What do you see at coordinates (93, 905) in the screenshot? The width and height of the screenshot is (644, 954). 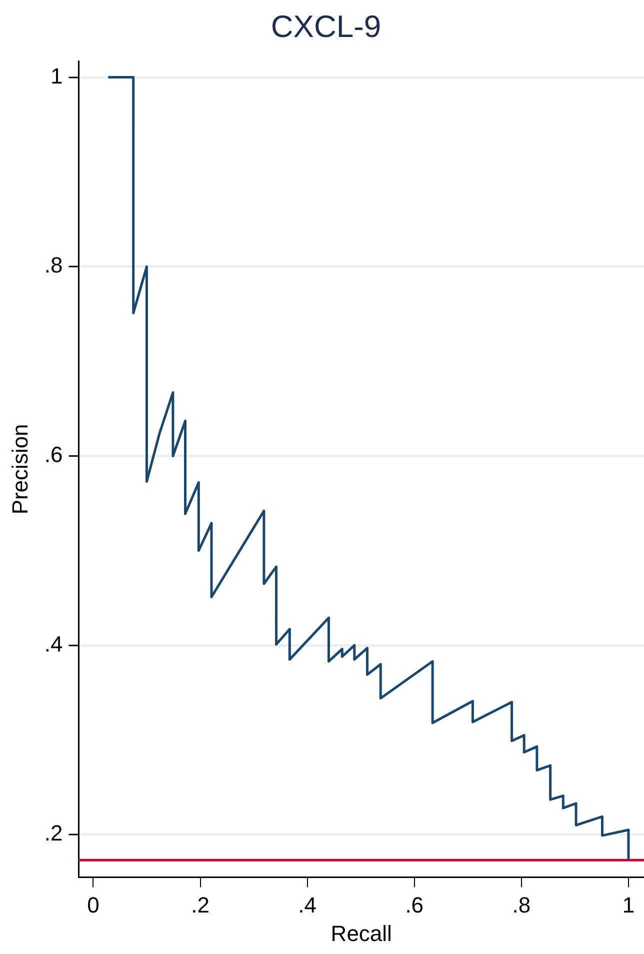 I see `x-tick-label: 0` at bounding box center [93, 905].